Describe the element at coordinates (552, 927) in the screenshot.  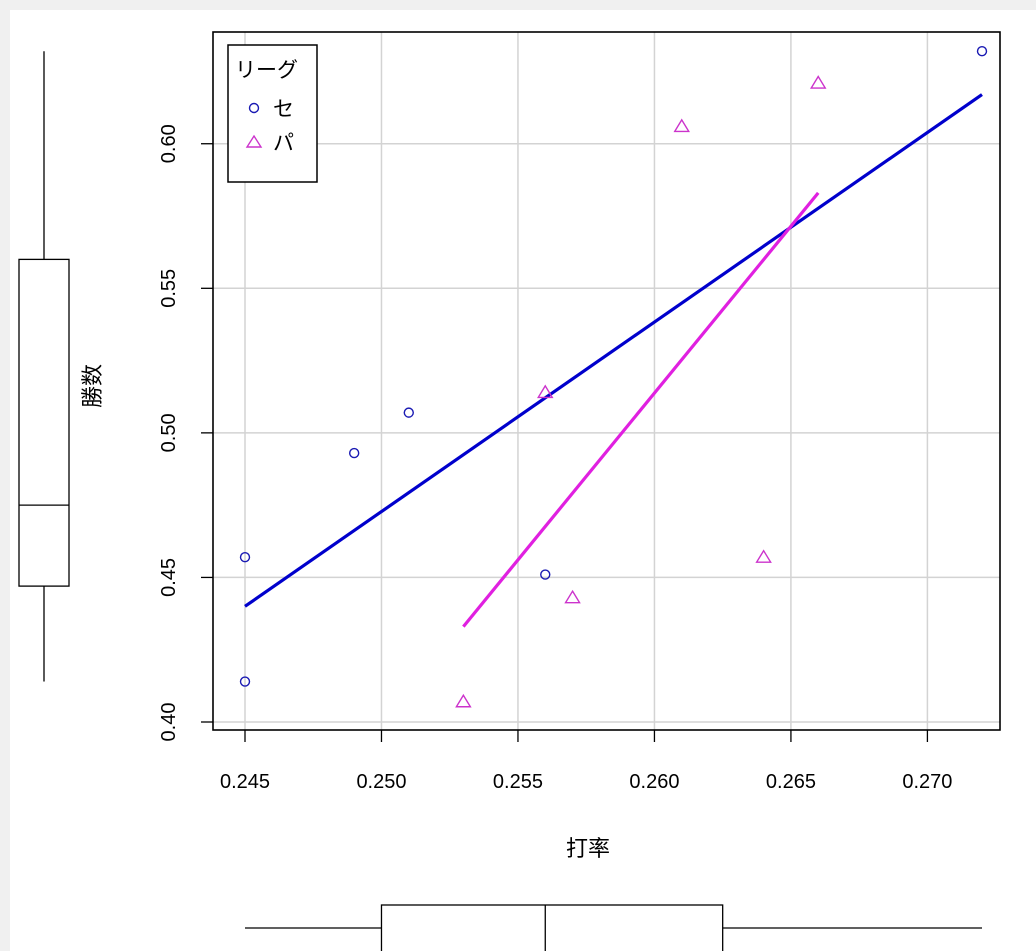
I see `x-box` at that location.